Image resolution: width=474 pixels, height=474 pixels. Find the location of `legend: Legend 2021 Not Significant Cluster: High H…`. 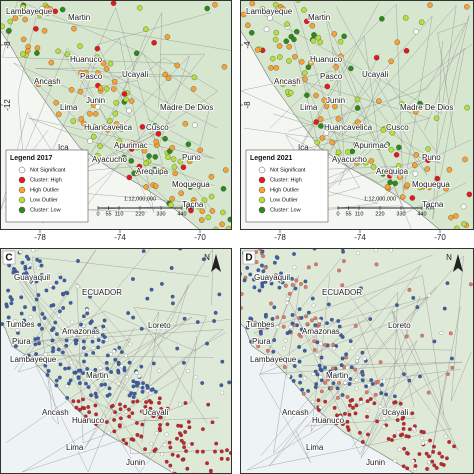

legend: Legend 2021 Not Significant Cluster: High H… is located at coordinates (287, 186).